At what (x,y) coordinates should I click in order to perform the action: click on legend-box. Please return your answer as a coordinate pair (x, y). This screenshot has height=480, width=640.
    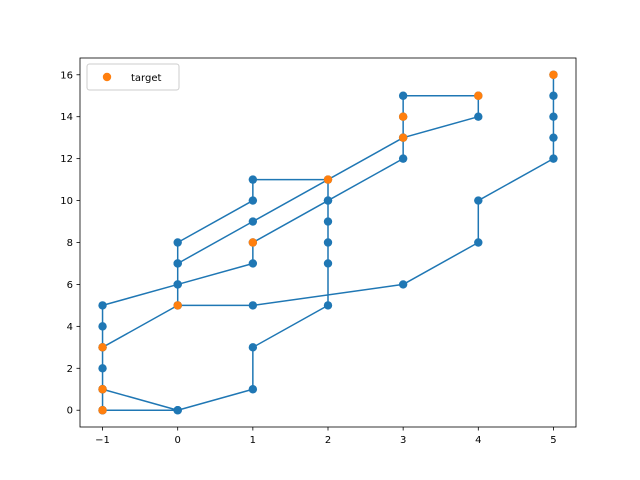
    Looking at the image, I should click on (133, 77).